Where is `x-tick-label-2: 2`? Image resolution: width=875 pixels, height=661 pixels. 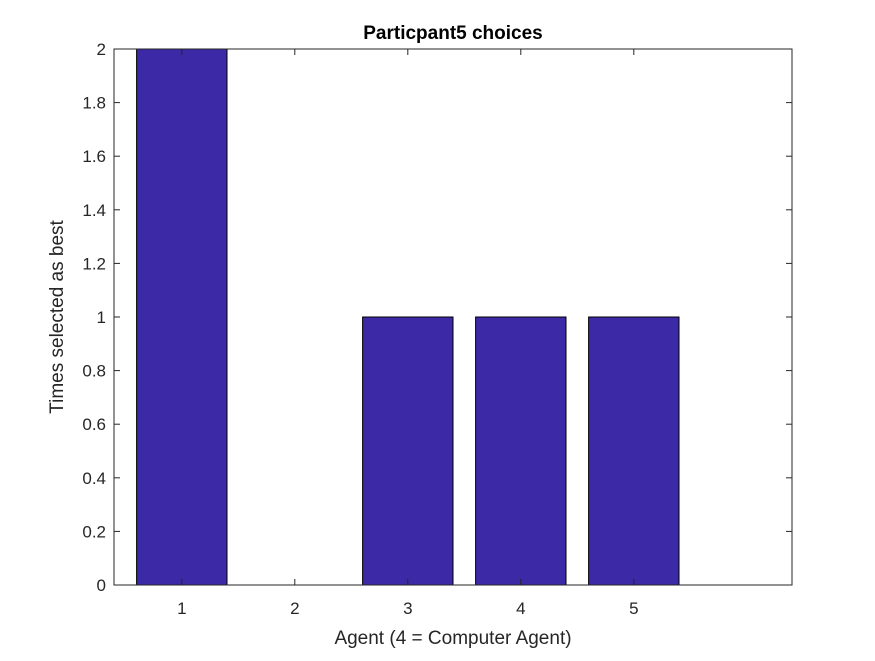 x-tick-label-2: 2 is located at coordinates (294, 608).